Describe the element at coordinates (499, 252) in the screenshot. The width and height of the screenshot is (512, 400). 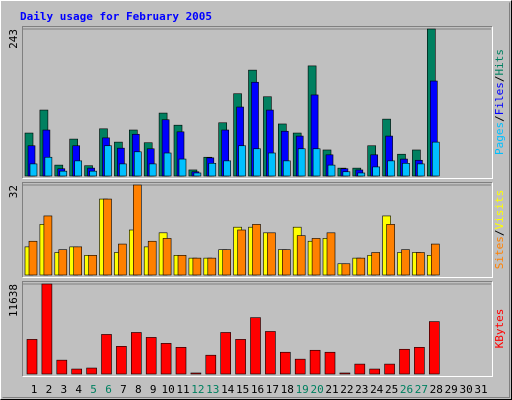
I see `legend-entry: Sites` at that location.